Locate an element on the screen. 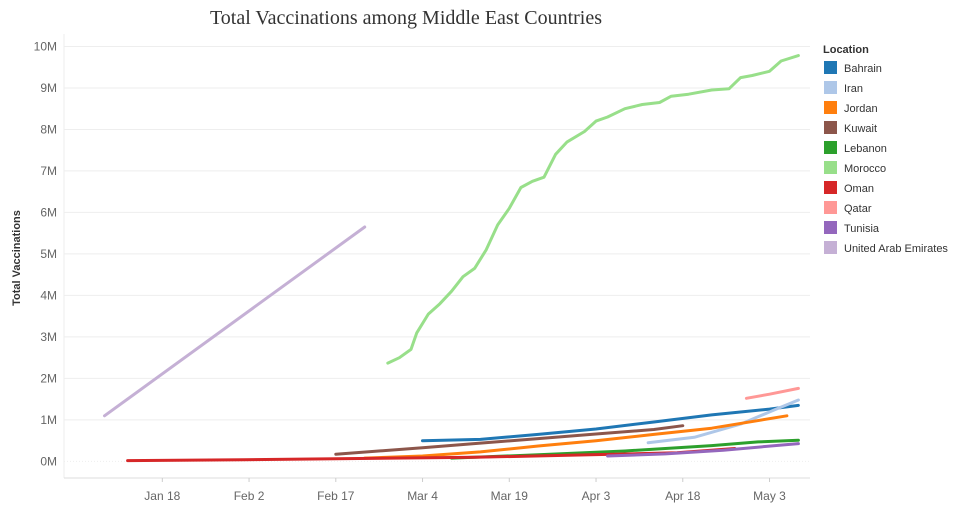  y-tick-label: 0M is located at coordinates (48, 461).